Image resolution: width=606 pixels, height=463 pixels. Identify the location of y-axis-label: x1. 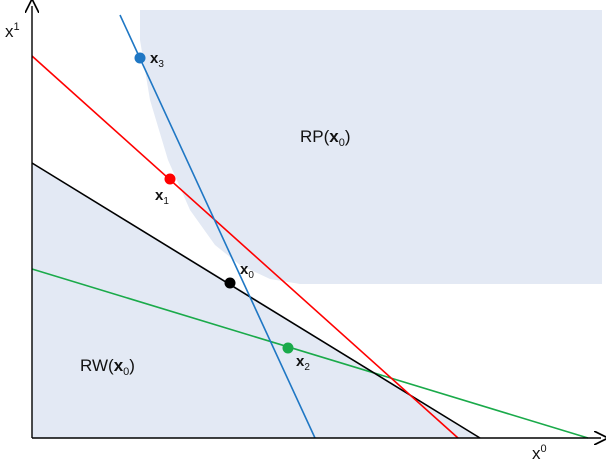
(12, 31).